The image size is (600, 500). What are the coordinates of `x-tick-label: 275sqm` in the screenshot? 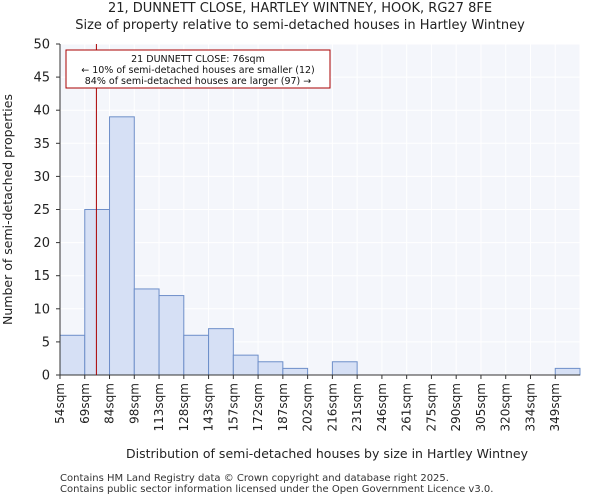 It's located at (431, 407).